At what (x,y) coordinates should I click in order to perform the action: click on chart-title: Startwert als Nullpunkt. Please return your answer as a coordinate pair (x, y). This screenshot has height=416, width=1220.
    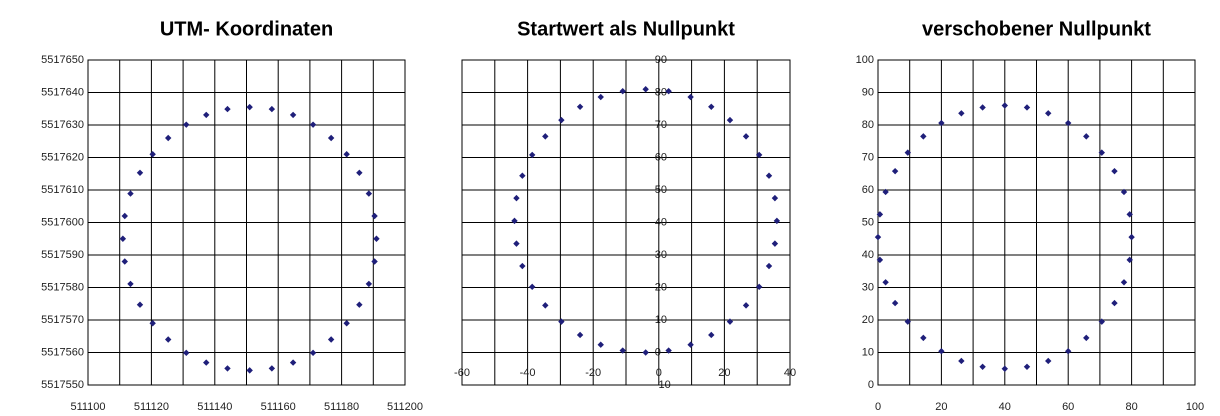
    Looking at the image, I should click on (626, 29).